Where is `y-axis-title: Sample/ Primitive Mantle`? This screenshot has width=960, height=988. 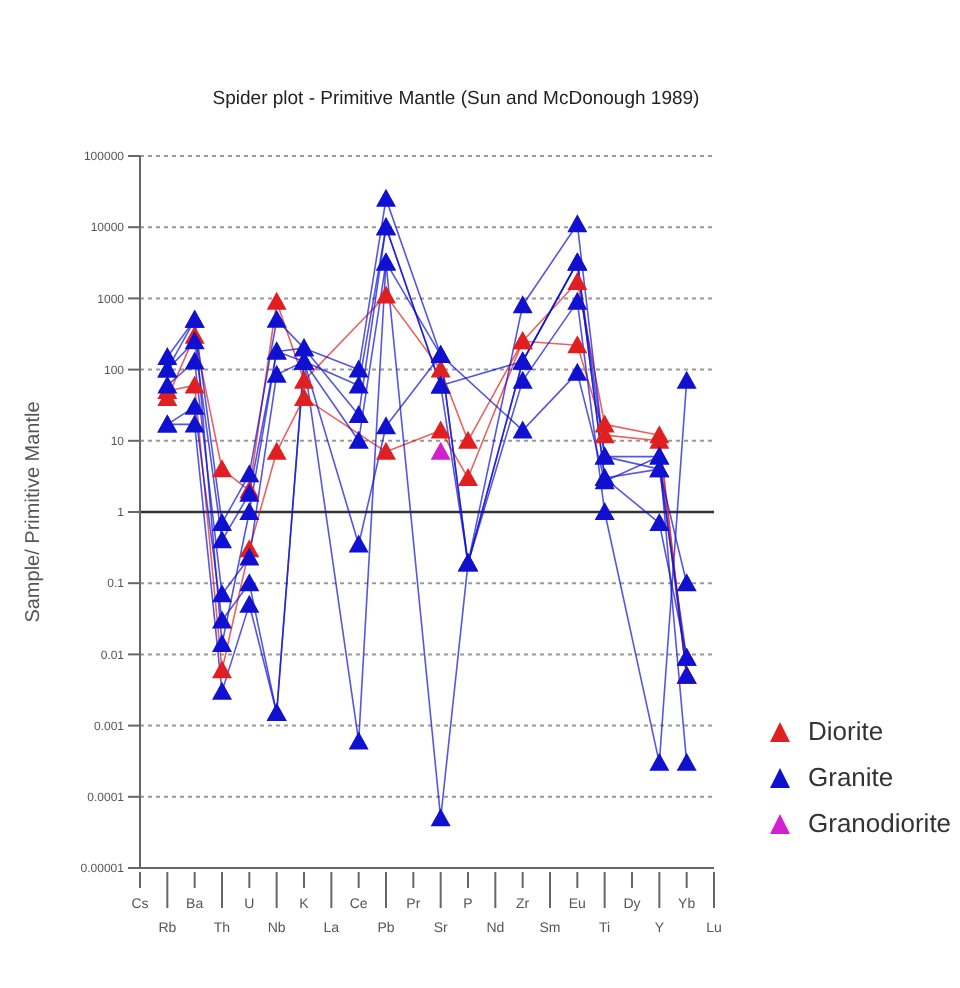
y-axis-title: Sample/ Primitive Mantle is located at coordinates (34, 511).